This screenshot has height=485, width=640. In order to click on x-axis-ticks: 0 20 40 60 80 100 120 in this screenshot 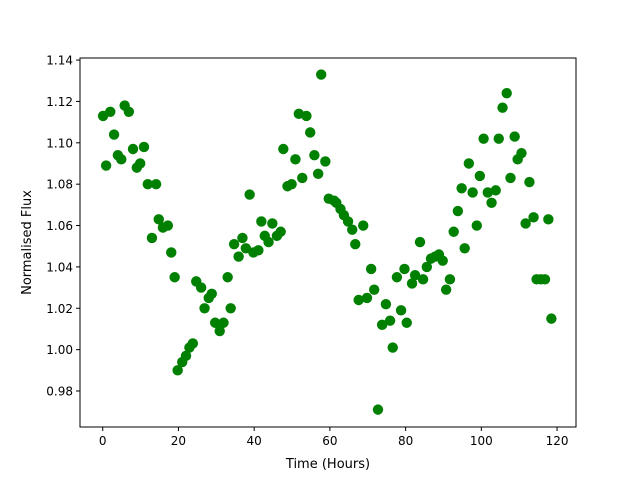, I will do `click(334, 437)`.